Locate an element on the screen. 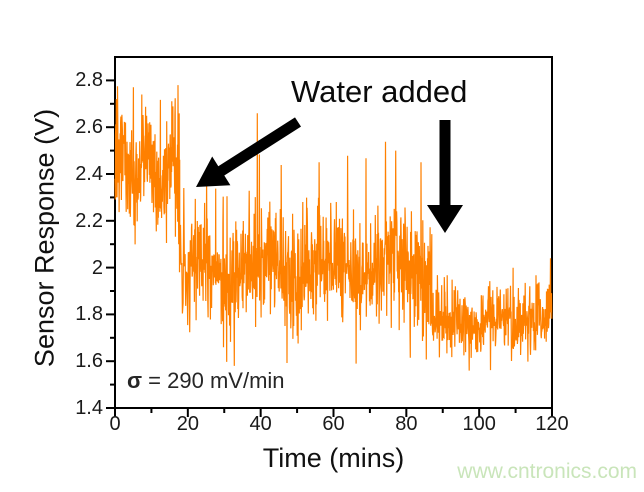  y-tick-label-2.2: 2.2 is located at coordinates (89, 220).